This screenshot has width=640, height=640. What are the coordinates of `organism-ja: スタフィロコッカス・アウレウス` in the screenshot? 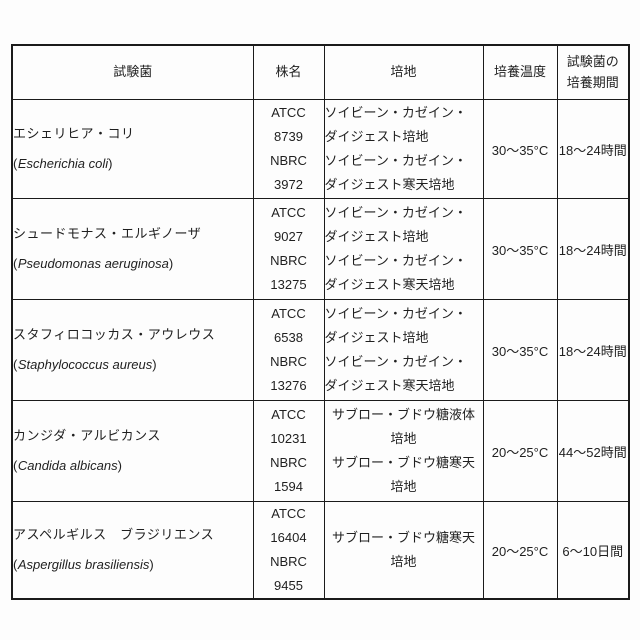 It's located at (114, 334).